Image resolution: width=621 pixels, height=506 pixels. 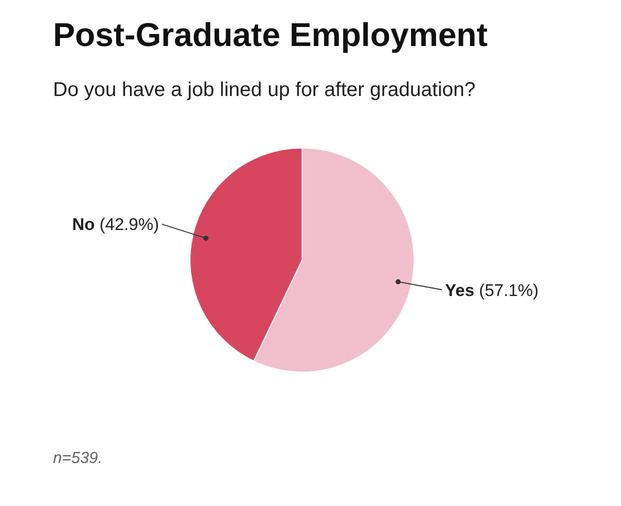 What do you see at coordinates (126, 224) in the screenshot?
I see `data-label: (42.9%)` at bounding box center [126, 224].